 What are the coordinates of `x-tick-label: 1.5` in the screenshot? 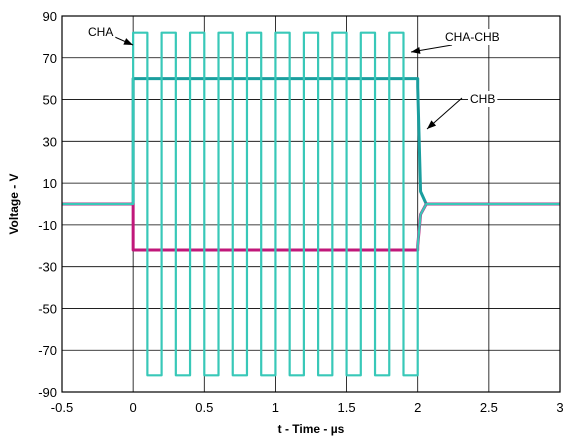 It's located at (347, 407).